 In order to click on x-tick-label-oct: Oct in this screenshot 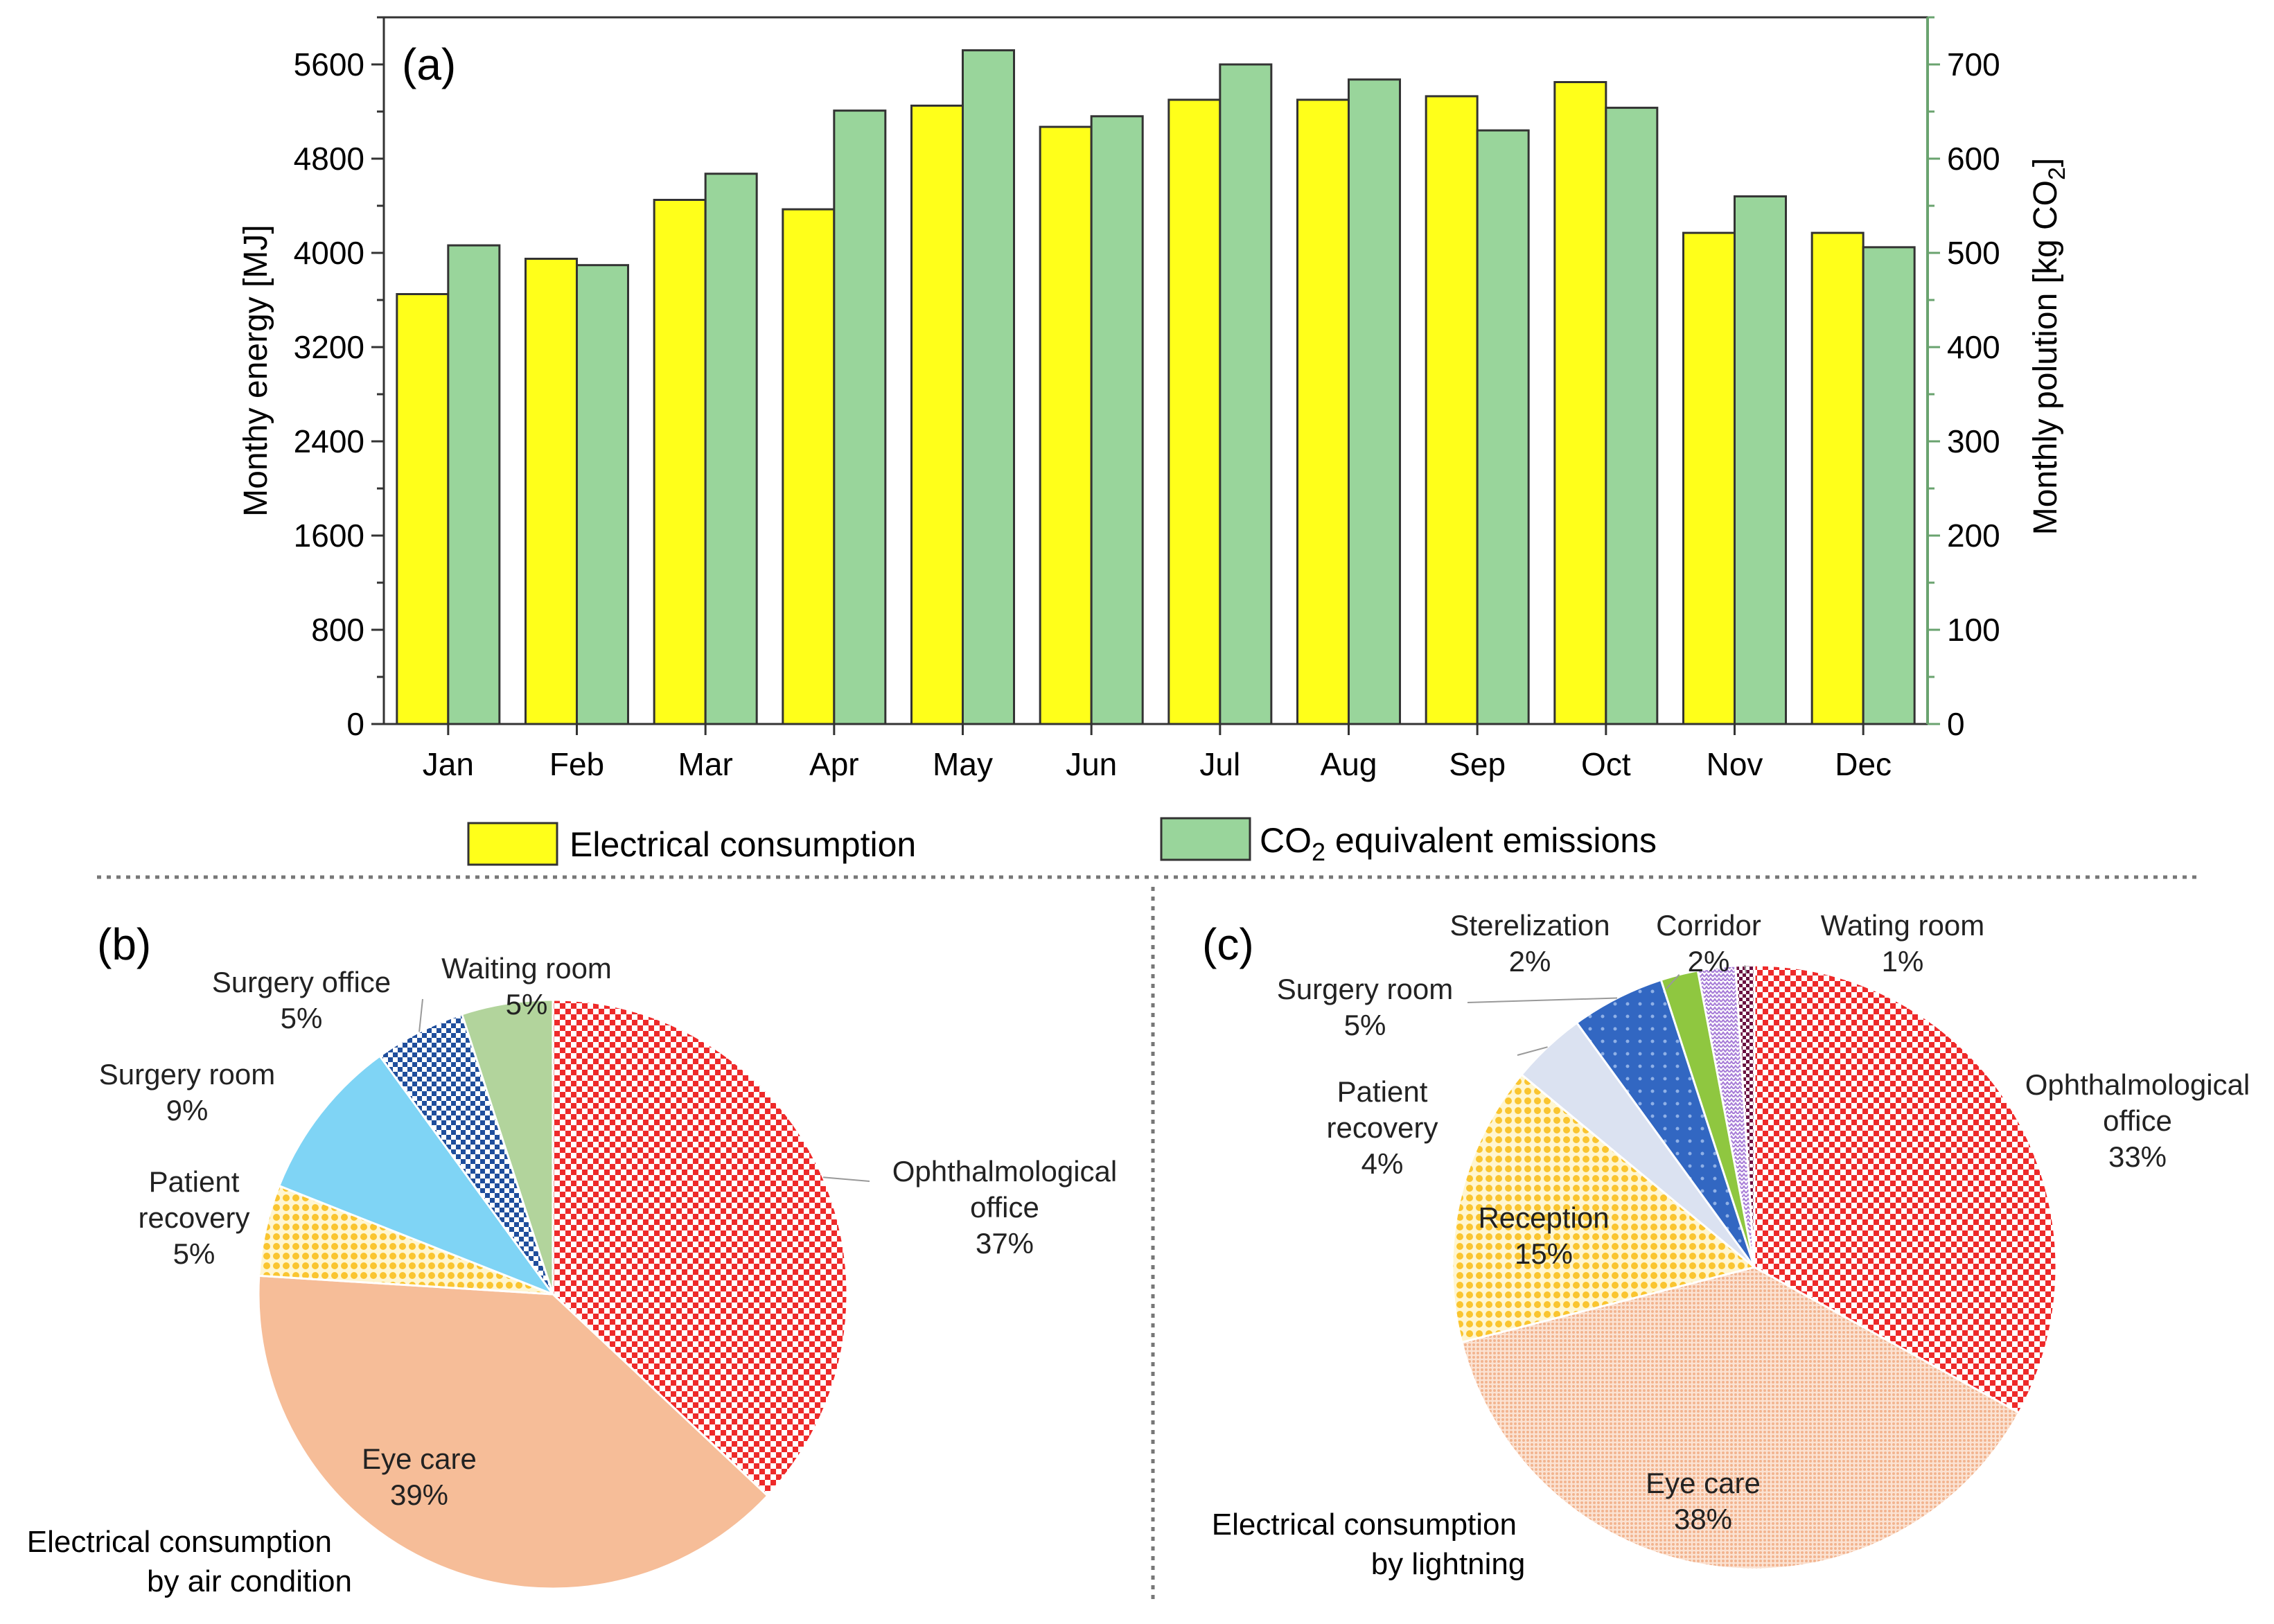, I will do `click(1606, 764)`.